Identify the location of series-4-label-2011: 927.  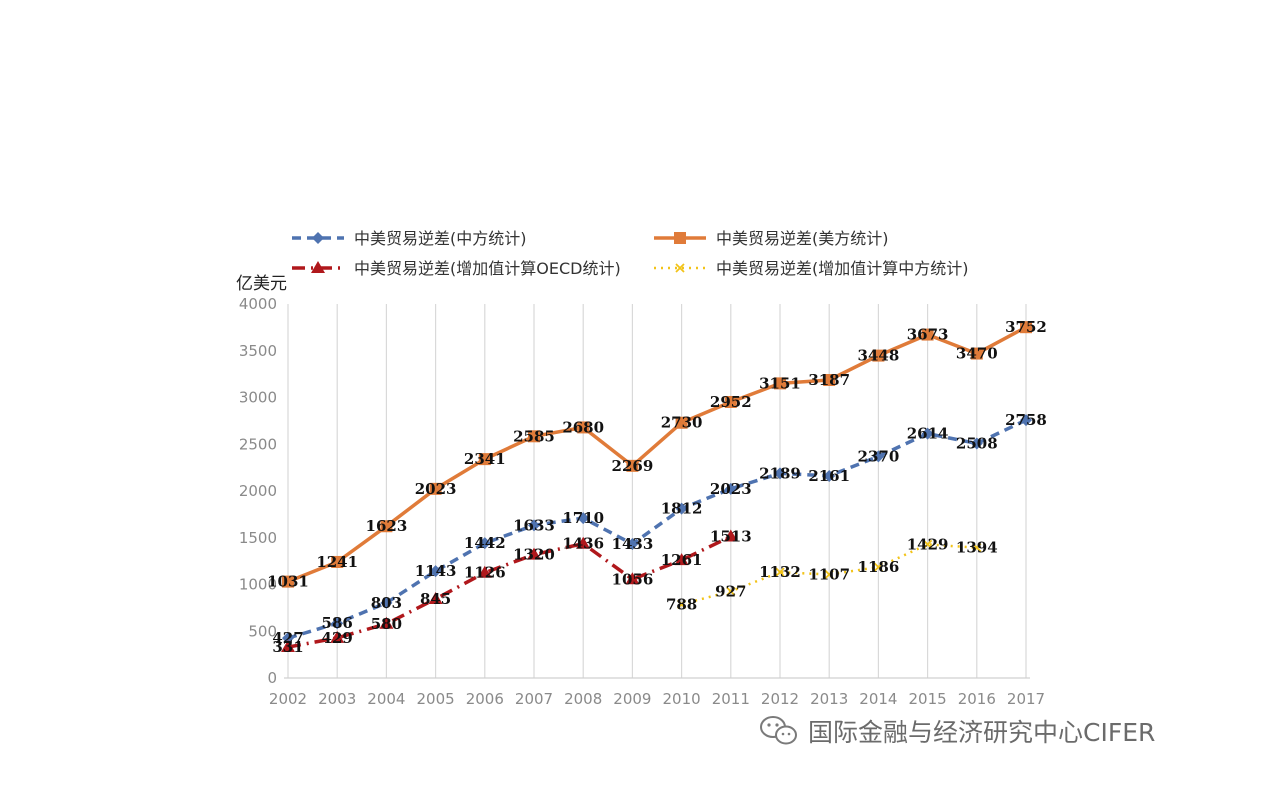
(730, 591).